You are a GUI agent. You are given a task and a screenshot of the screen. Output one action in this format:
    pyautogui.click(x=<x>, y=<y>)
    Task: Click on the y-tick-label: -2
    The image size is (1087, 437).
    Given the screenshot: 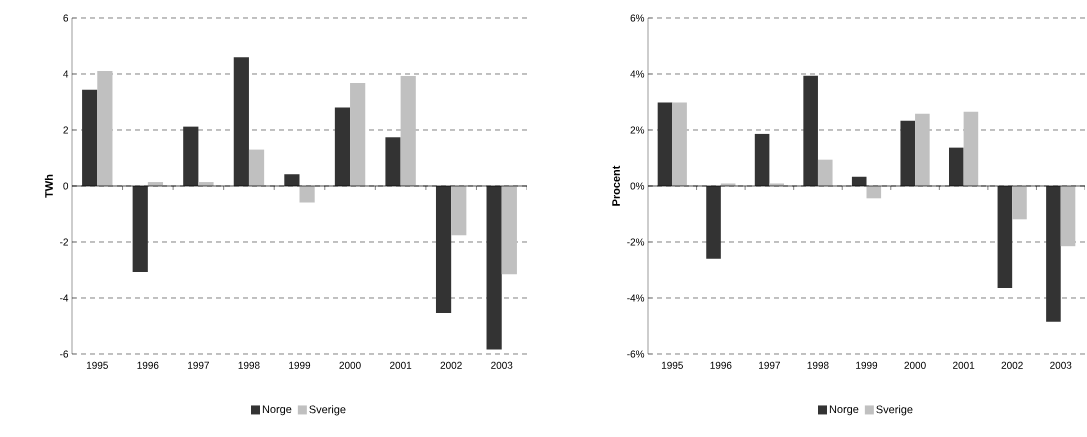 What is the action you would take?
    pyautogui.click(x=64, y=242)
    